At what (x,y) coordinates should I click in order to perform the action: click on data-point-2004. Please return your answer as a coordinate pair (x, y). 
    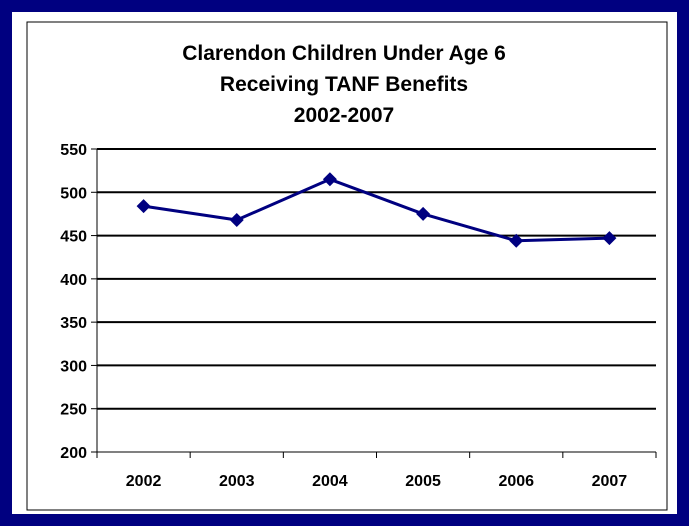
    Looking at the image, I should click on (329, 179).